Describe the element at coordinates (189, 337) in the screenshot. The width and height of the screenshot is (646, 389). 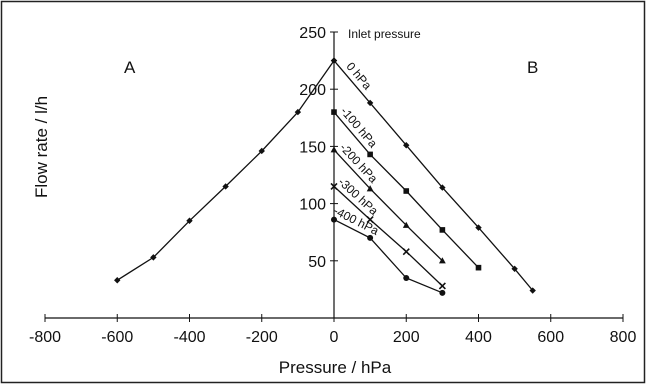
I see `x-tick-label: -400` at that location.